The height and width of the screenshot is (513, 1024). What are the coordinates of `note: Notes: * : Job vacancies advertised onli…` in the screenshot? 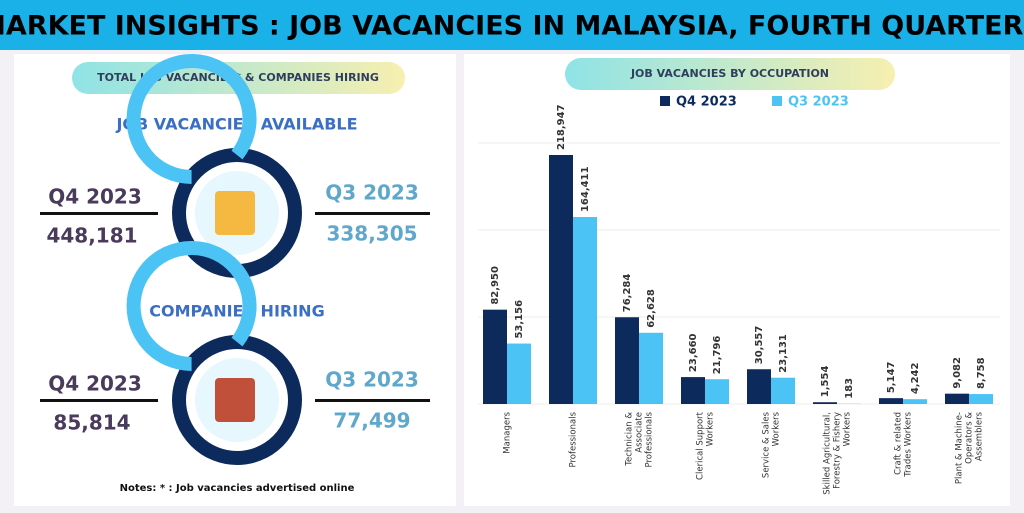 It's located at (237, 488).